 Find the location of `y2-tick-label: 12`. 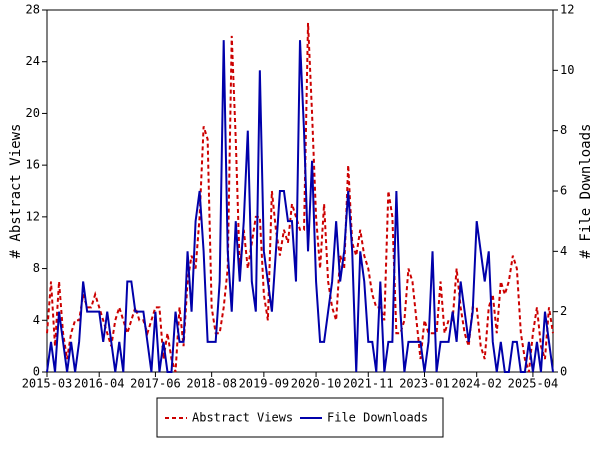

y2-tick-label: 12 is located at coordinates (567, 10).